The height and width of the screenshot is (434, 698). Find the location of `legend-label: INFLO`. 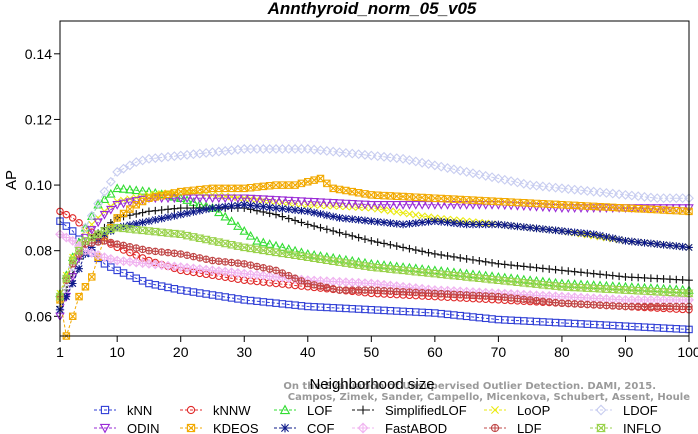

legend-label: INFLO is located at coordinates (642, 427).